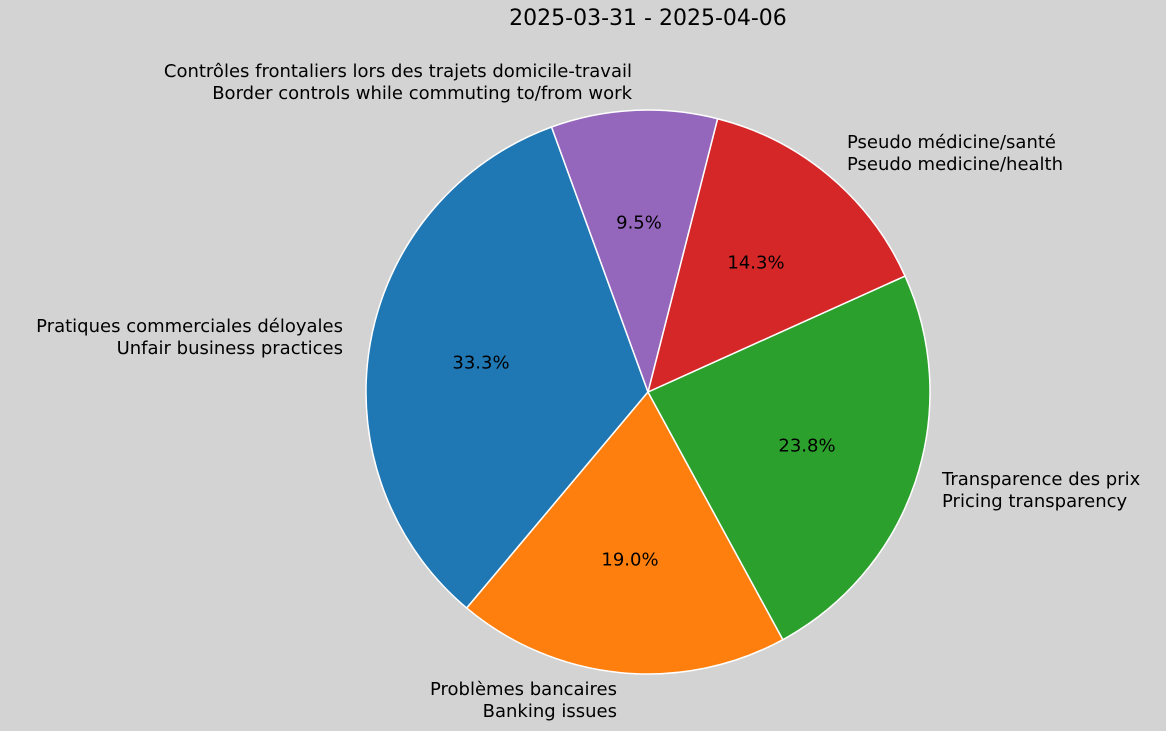  I want to click on label-en: Banking issues, so click(549, 711).